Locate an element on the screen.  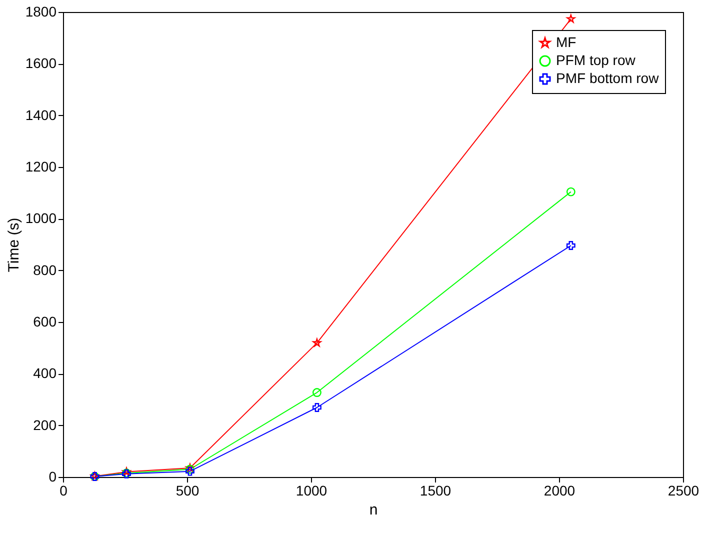
y-tick-label: 1600 is located at coordinates (41, 63).